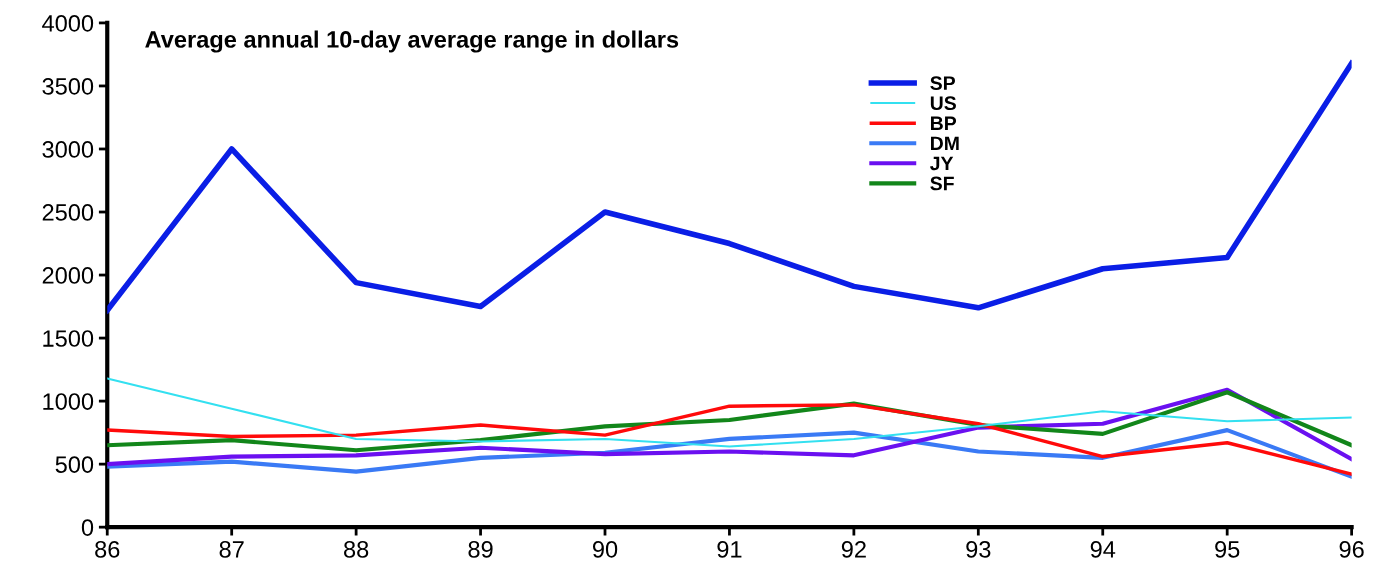 The width and height of the screenshot is (1375, 573). Describe the element at coordinates (943, 103) in the screenshot. I see `legend-label: US` at that location.